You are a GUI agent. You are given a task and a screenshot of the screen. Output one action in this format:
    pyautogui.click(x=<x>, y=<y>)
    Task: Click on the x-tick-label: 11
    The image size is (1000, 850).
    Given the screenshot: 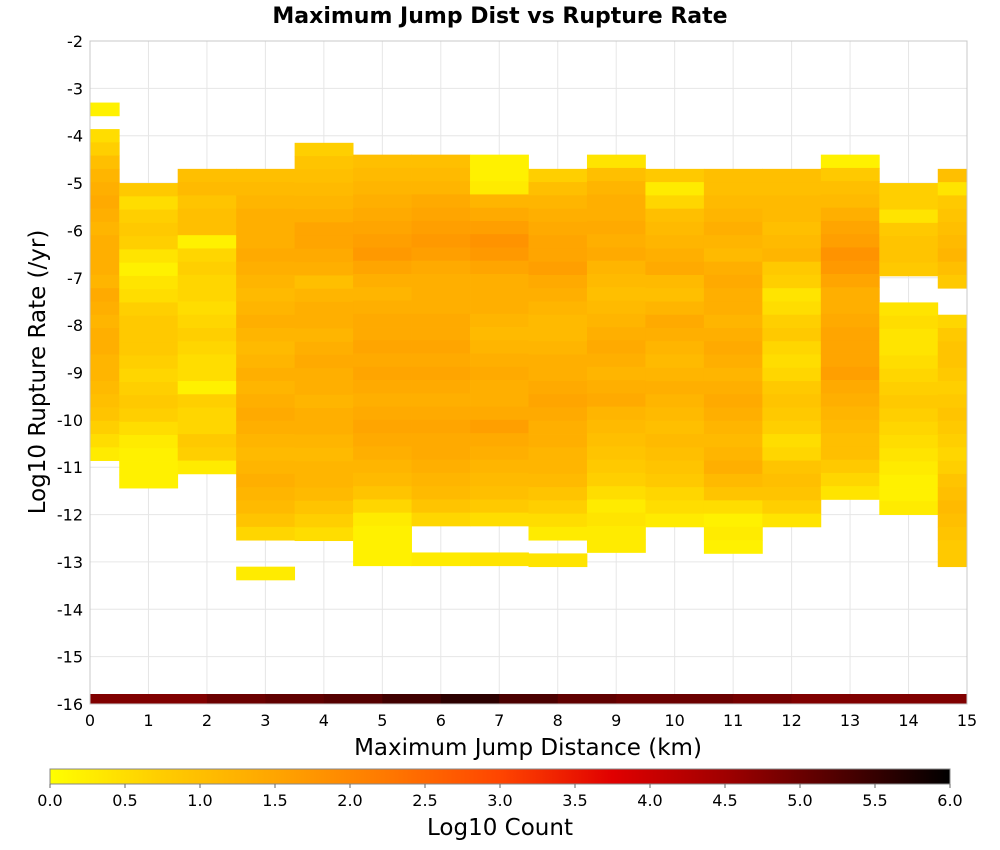 What is the action you would take?
    pyautogui.click(x=733, y=720)
    